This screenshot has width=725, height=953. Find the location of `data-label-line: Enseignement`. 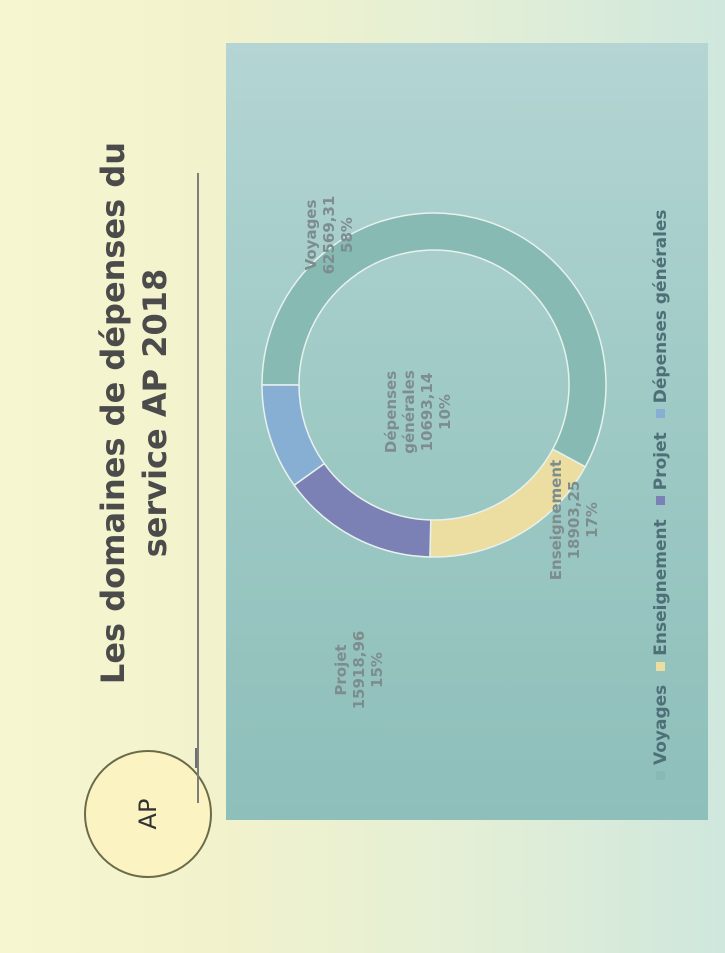

data-label-line: Enseignement is located at coordinates (556, 520).